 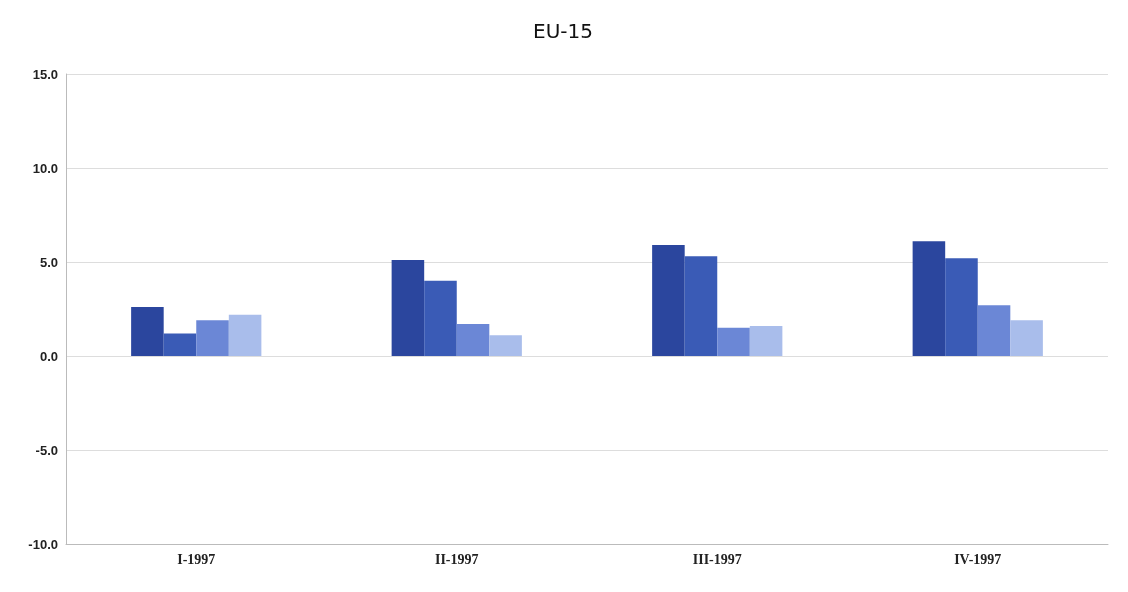 I want to click on x-tick-label: II-1997, so click(x=456, y=559).